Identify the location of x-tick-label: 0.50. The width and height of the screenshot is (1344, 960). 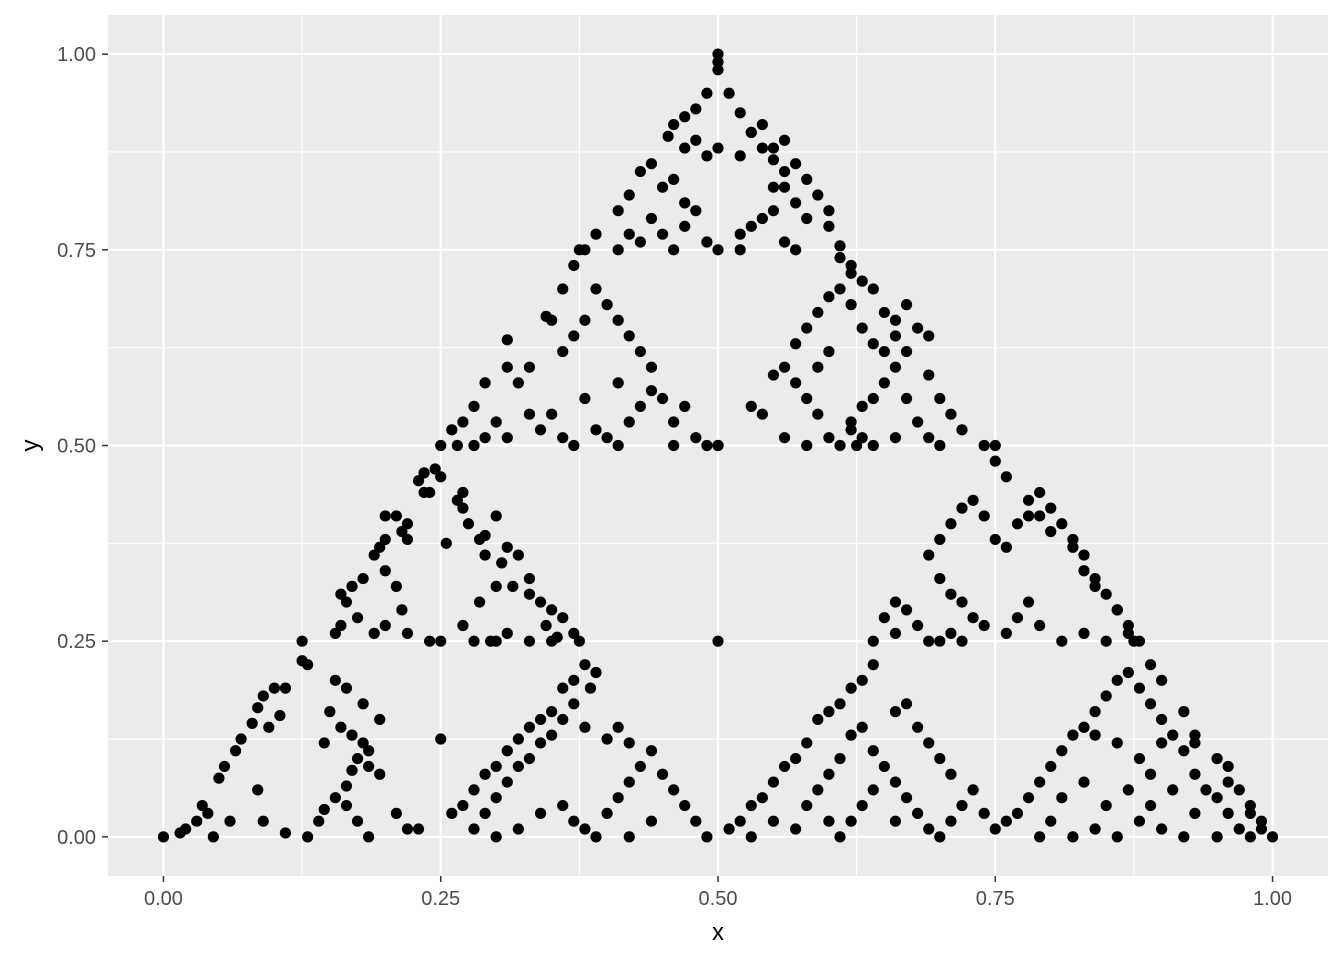
(718, 899).